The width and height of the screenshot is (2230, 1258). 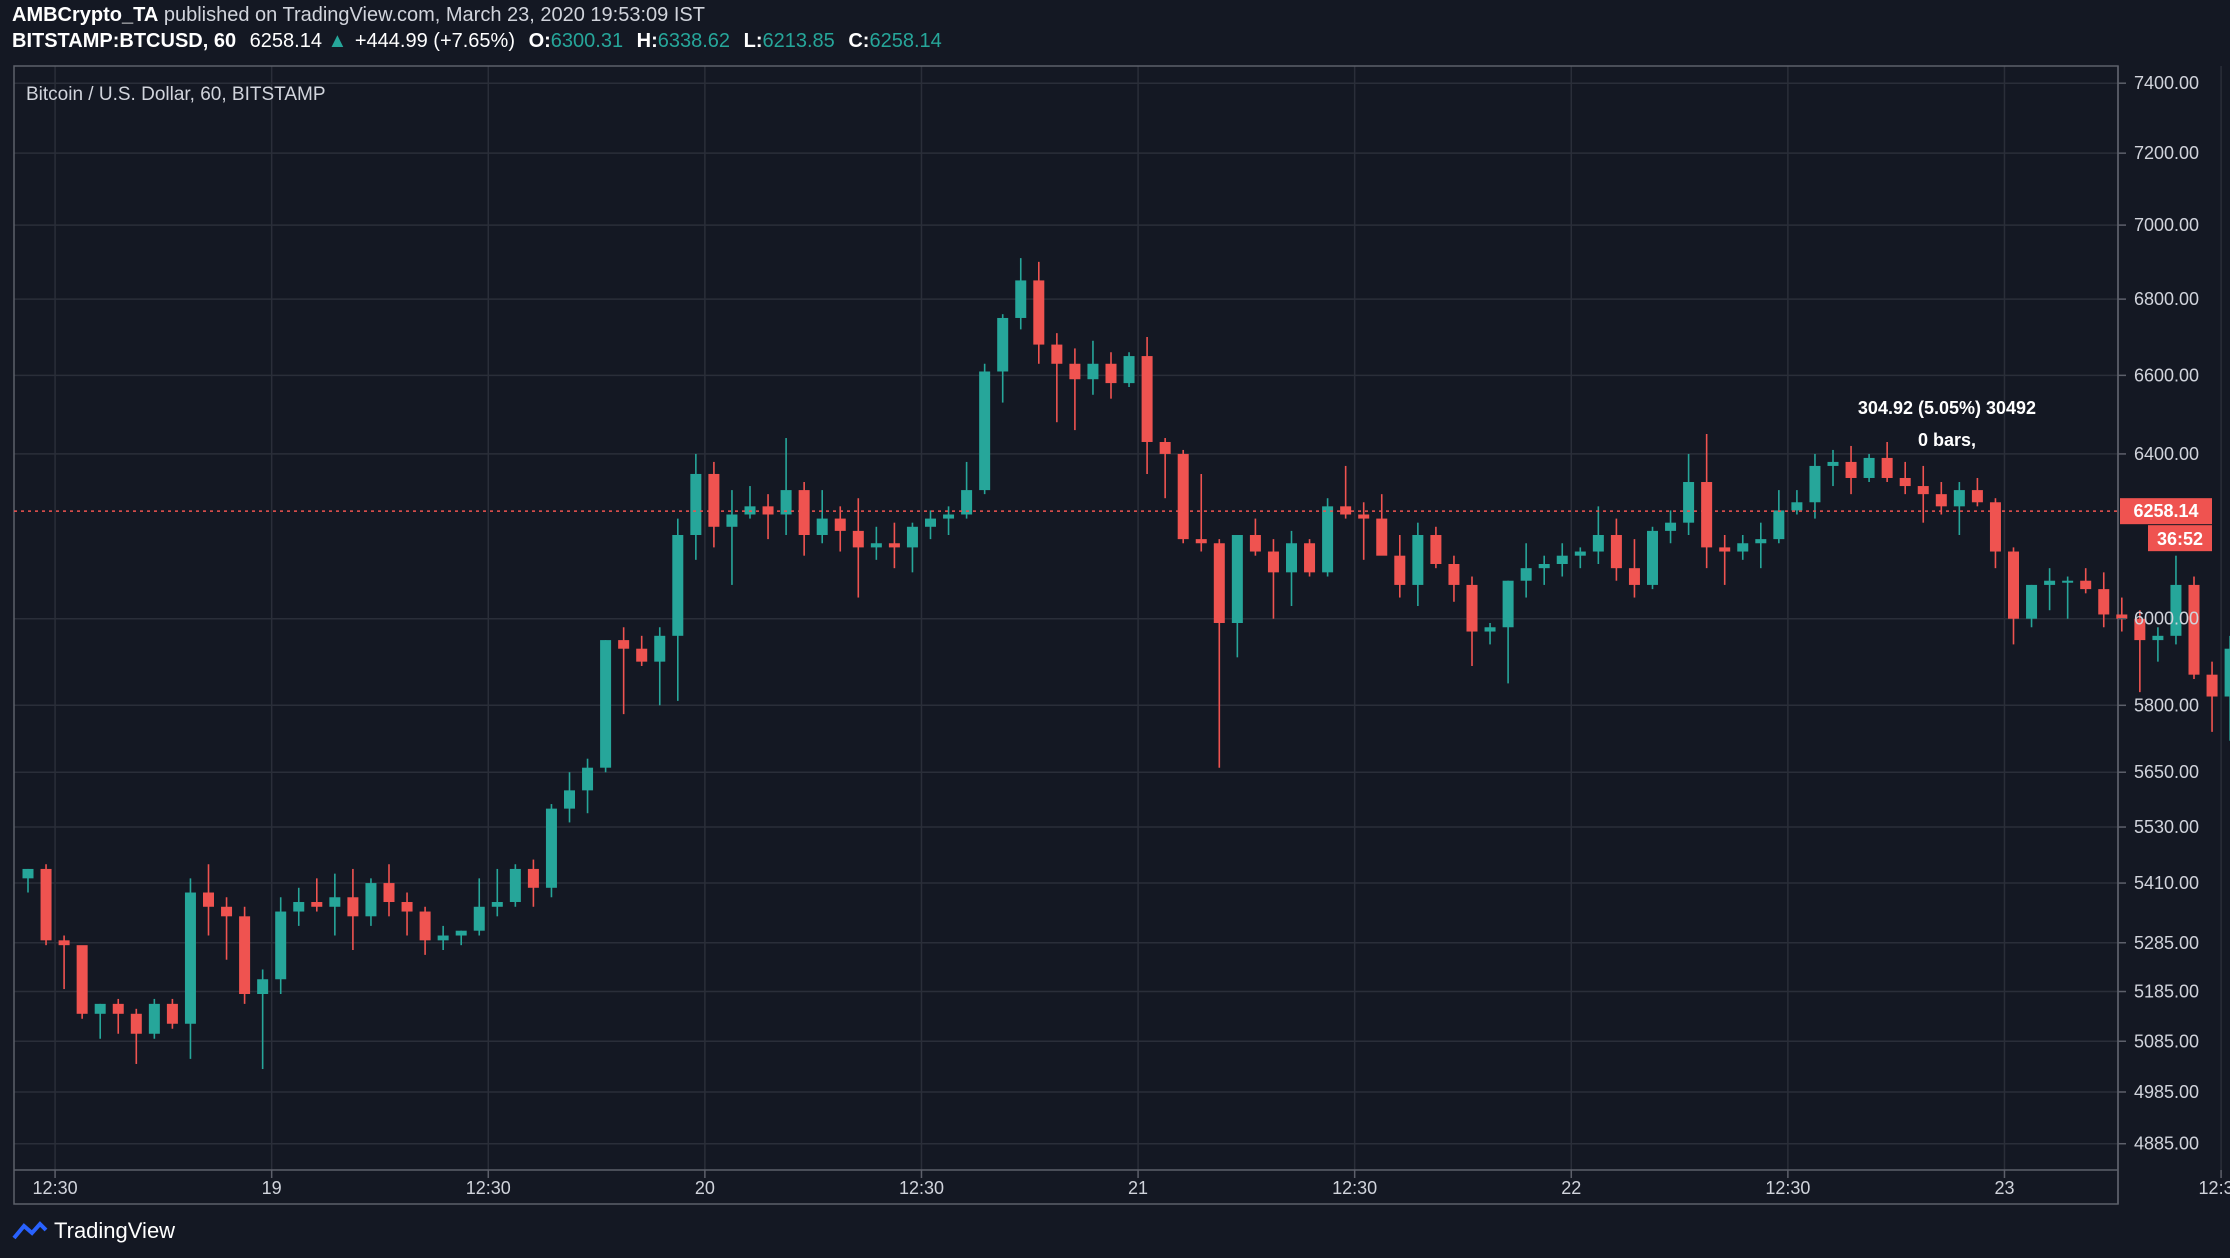 I want to click on measure-label-line2: 0 bars,, so click(x=1947, y=440).